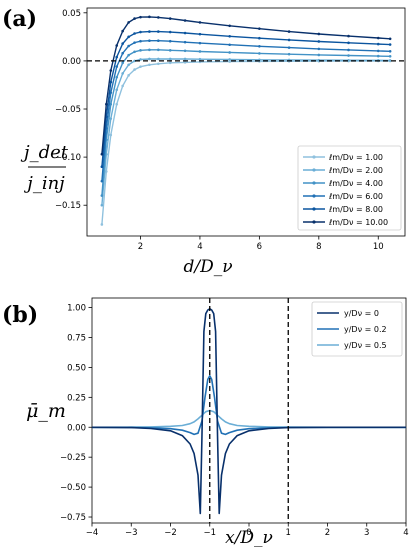  What do you see at coordinates (46, 411) in the screenshot?
I see `panel-b-ylabel: μ̄_m` at bounding box center [46, 411].